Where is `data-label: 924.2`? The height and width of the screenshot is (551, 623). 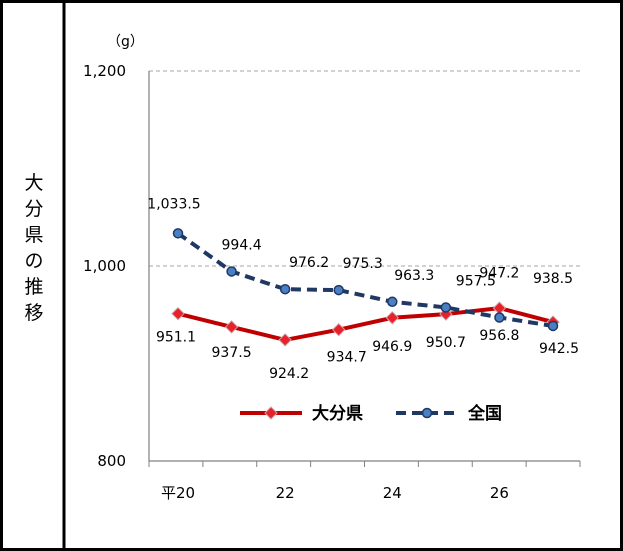
data-label: 924.2 is located at coordinates (289, 374).